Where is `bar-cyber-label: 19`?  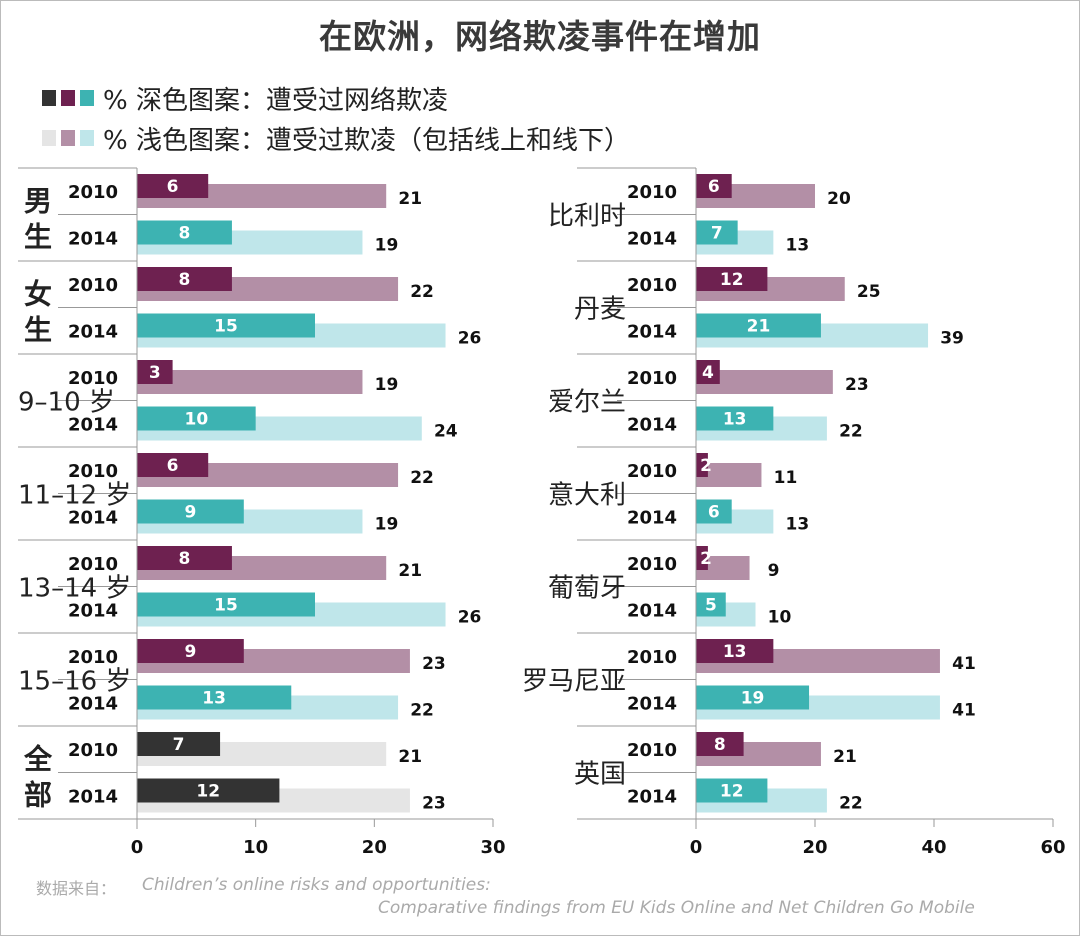
bar-cyber-label: 19 is located at coordinates (753, 699).